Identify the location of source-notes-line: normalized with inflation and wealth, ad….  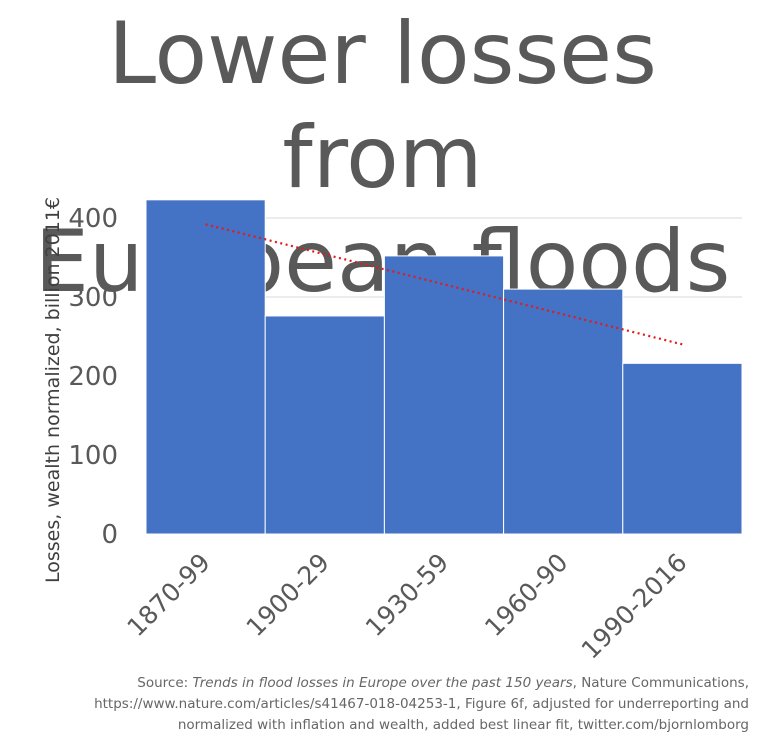
(463, 725).